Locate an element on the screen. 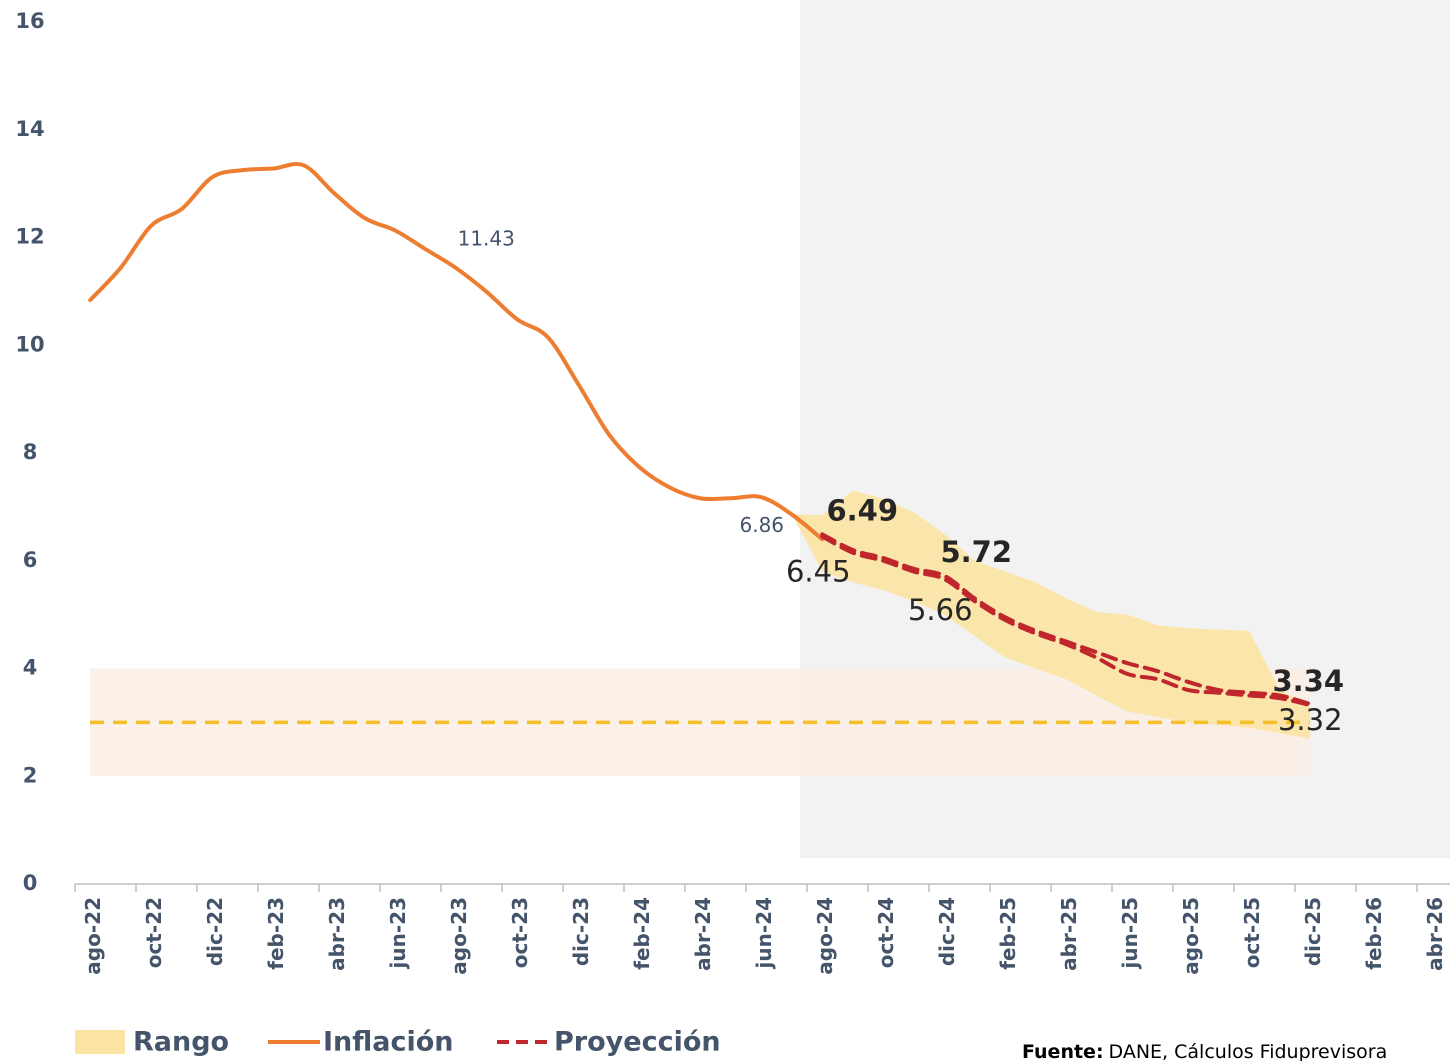 The width and height of the screenshot is (1450, 1061). range-area is located at coordinates (1051, 614).